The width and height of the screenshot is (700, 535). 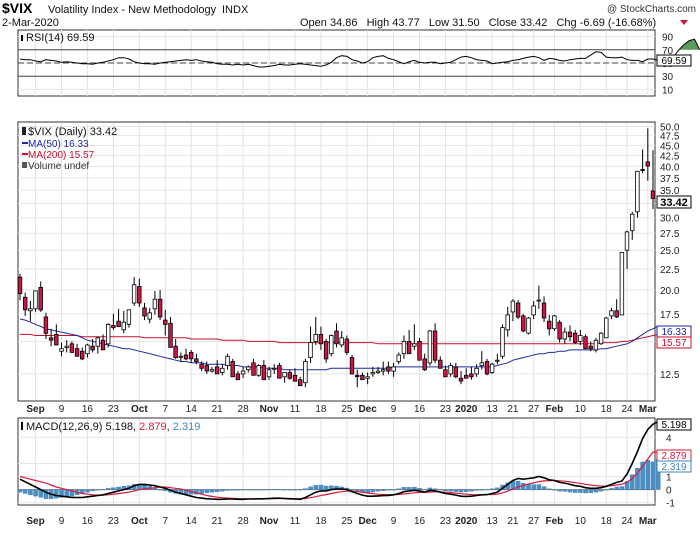 I want to click on x-tick-label-price: 16, so click(x=420, y=409).